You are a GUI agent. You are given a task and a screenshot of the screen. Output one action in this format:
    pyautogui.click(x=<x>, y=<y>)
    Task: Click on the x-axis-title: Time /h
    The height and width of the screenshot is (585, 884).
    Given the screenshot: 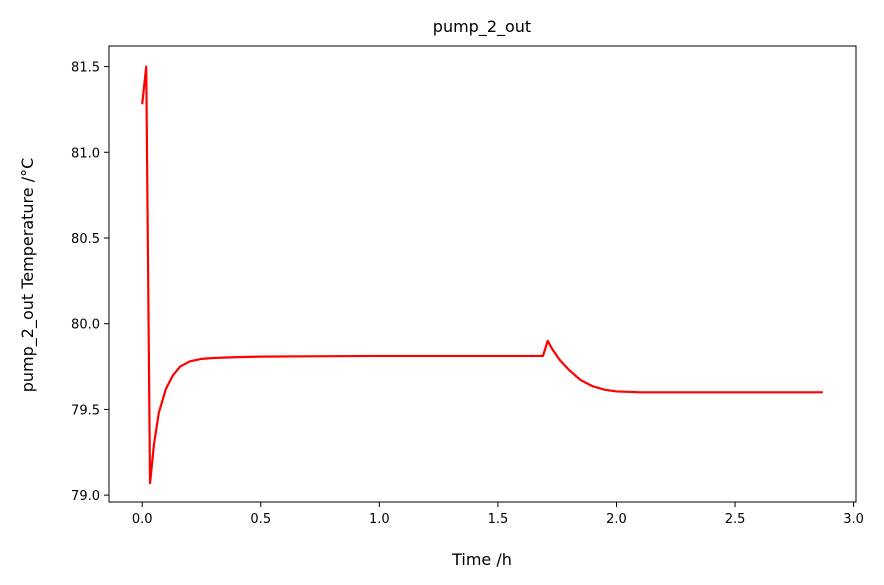 What is the action you would take?
    pyautogui.click(x=481, y=559)
    